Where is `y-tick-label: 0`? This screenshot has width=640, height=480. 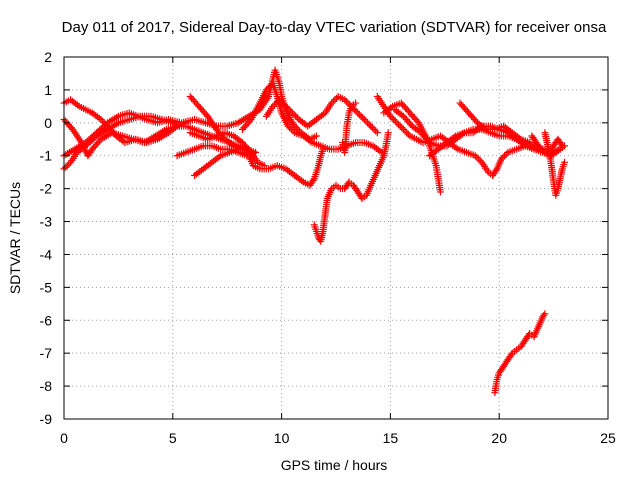 y-tick-label: 0 is located at coordinates (48, 123).